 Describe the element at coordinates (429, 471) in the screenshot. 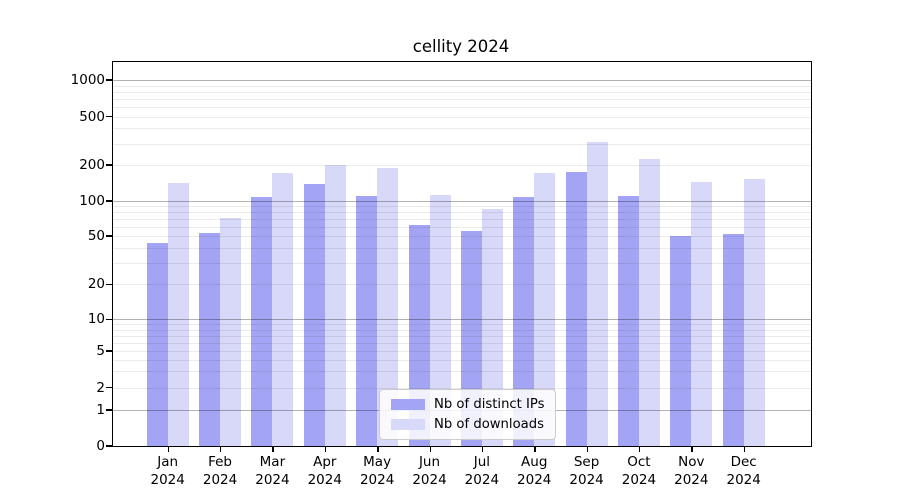

I see `x-tick-label: Jun 2024` at that location.